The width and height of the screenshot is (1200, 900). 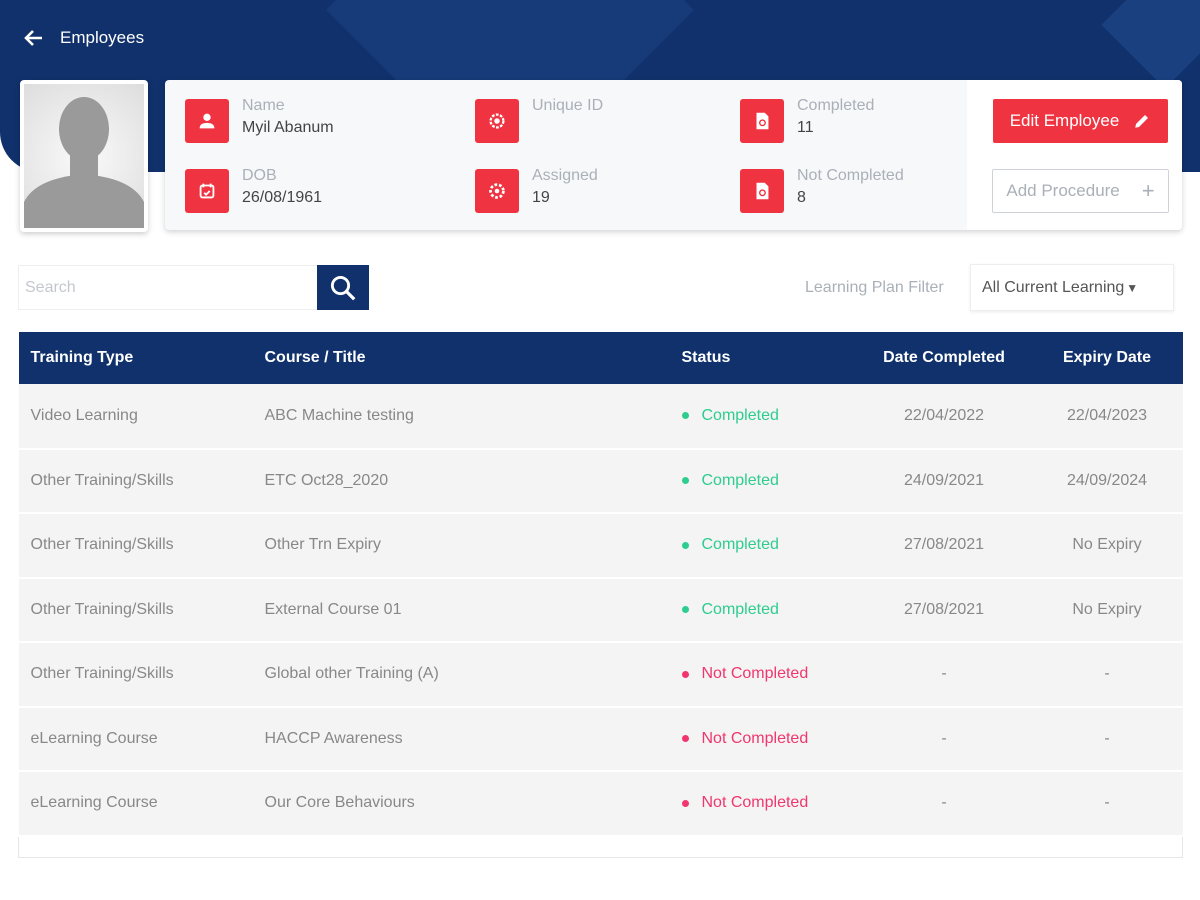 I want to click on search-icon, so click(x=343, y=287).